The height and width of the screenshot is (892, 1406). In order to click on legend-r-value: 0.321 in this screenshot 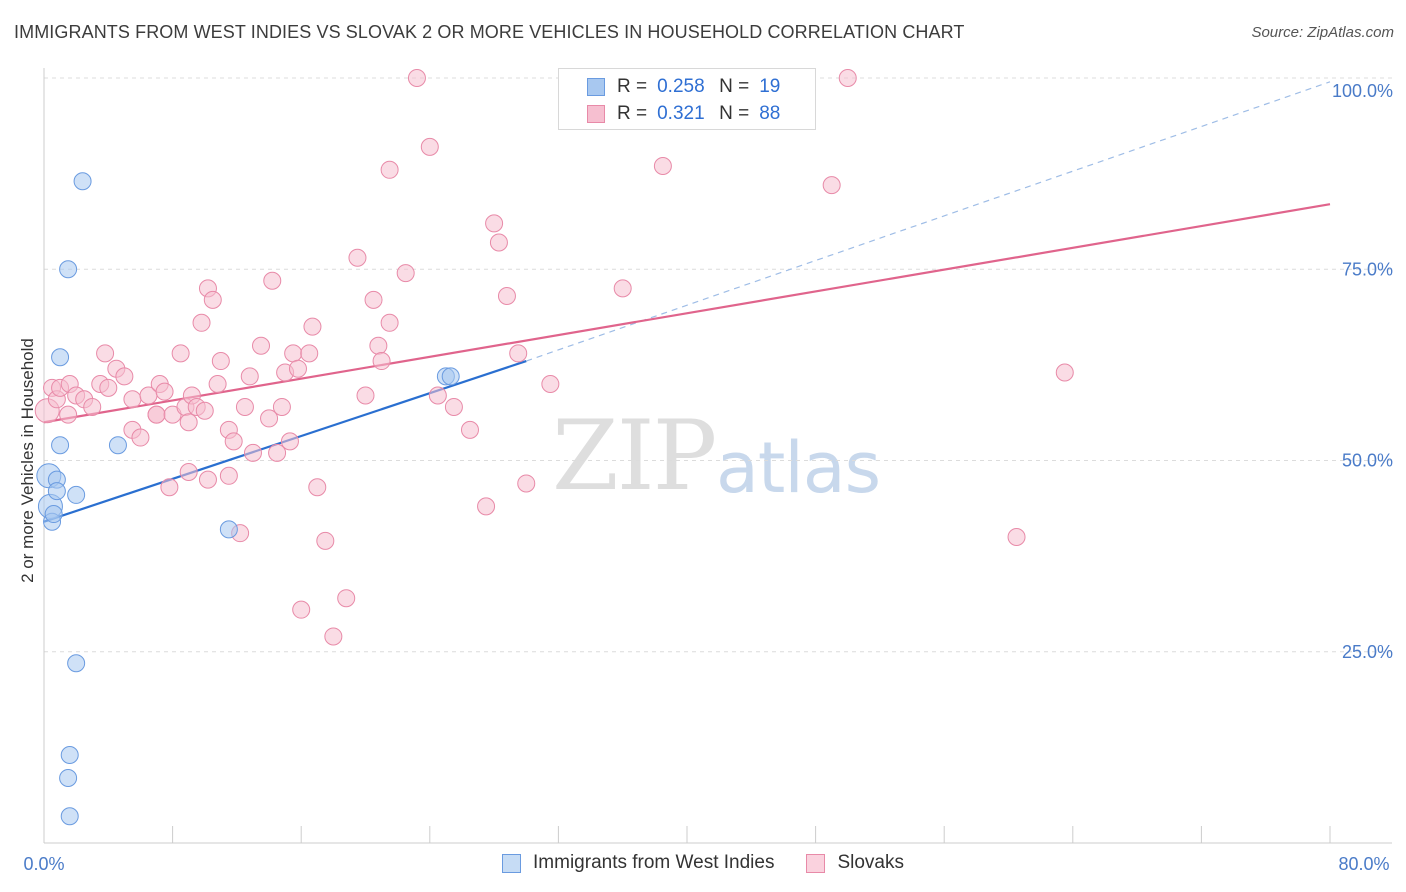, I will do `click(681, 113)`.